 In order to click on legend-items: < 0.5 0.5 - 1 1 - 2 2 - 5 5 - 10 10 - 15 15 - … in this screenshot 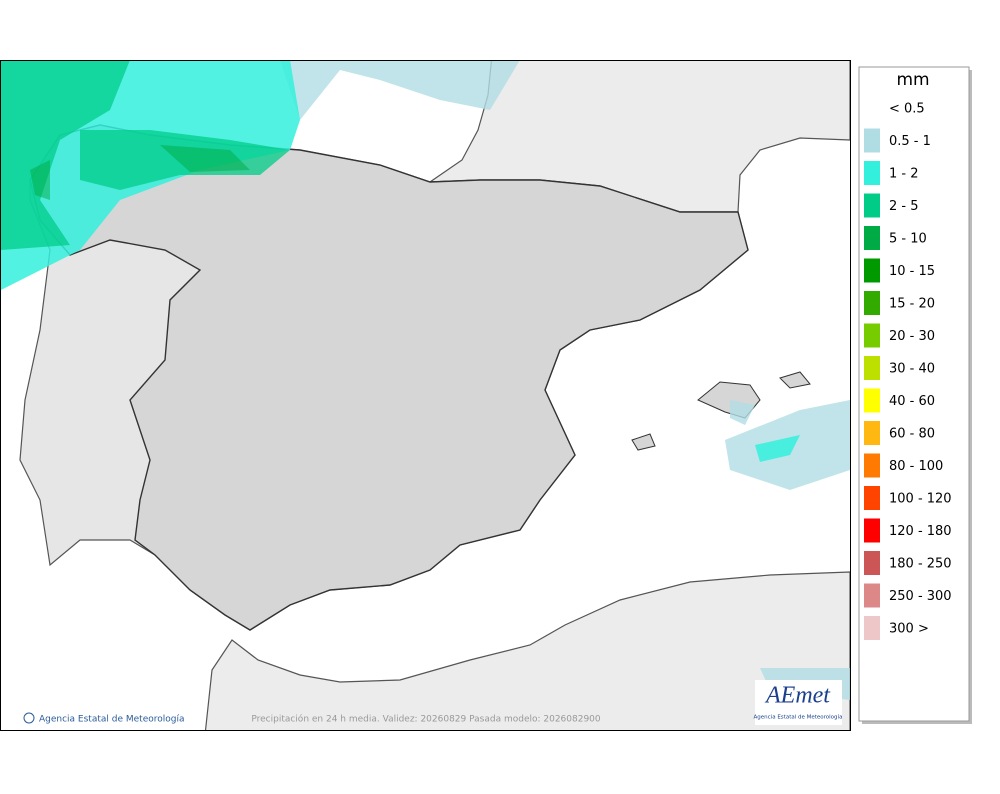, I will do `click(908, 371)`.